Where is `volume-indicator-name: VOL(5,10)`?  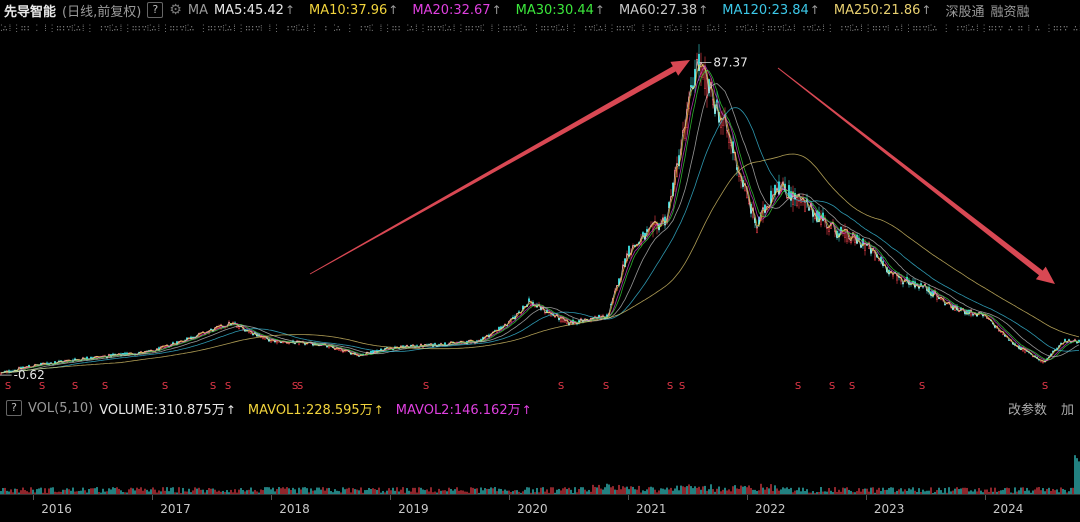
volume-indicator-name: VOL(5,10) is located at coordinates (61, 408).